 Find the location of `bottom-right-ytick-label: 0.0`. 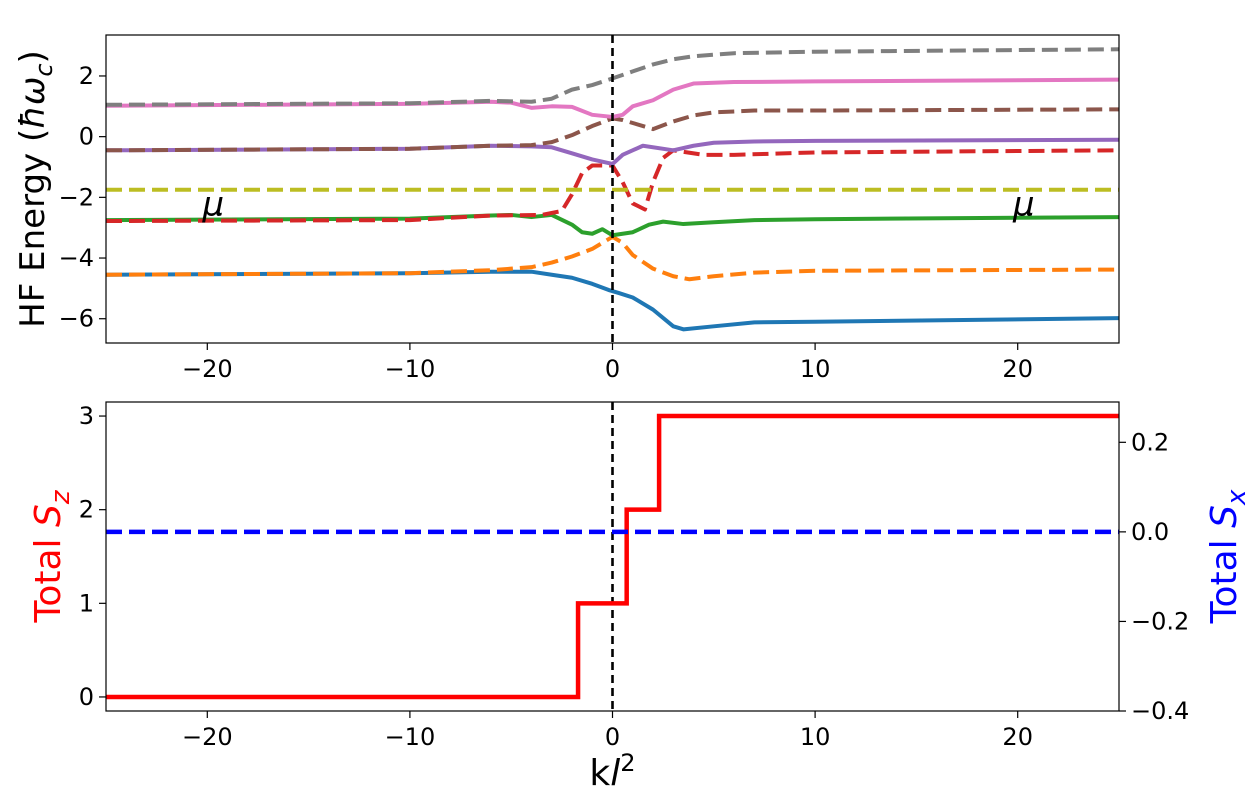

bottom-right-ytick-label: 0.0 is located at coordinates (1150, 532).